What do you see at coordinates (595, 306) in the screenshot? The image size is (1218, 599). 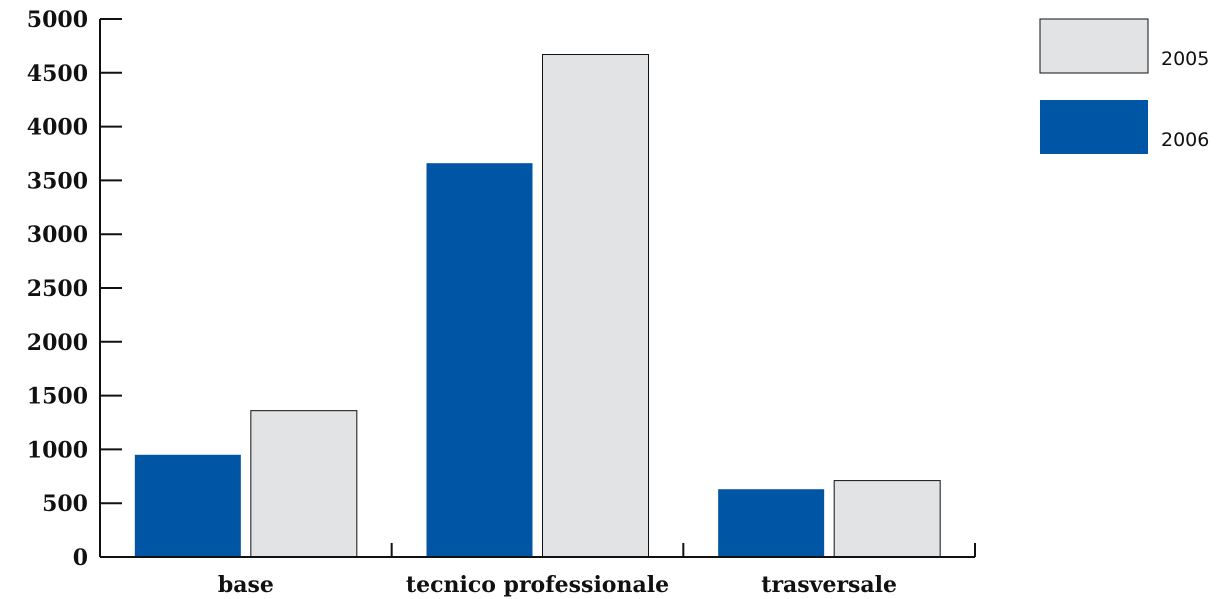 I see `bar-2005-tecnico-professionale` at bounding box center [595, 306].